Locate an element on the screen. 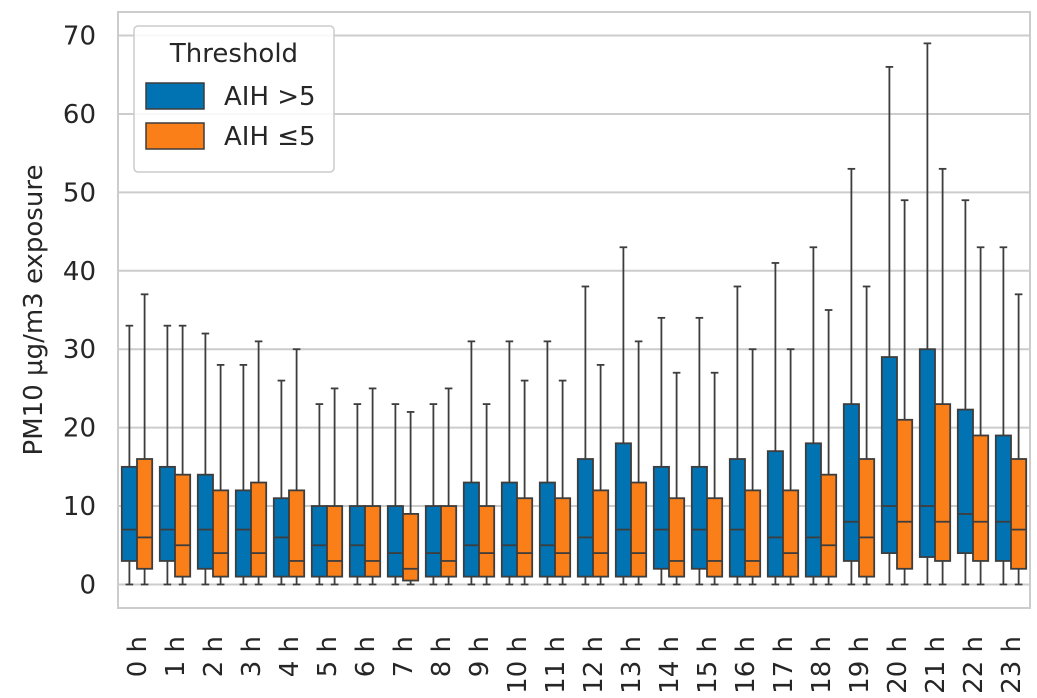 The image size is (1037, 698). x-tick-label-6: 6 h is located at coordinates (366, 656).